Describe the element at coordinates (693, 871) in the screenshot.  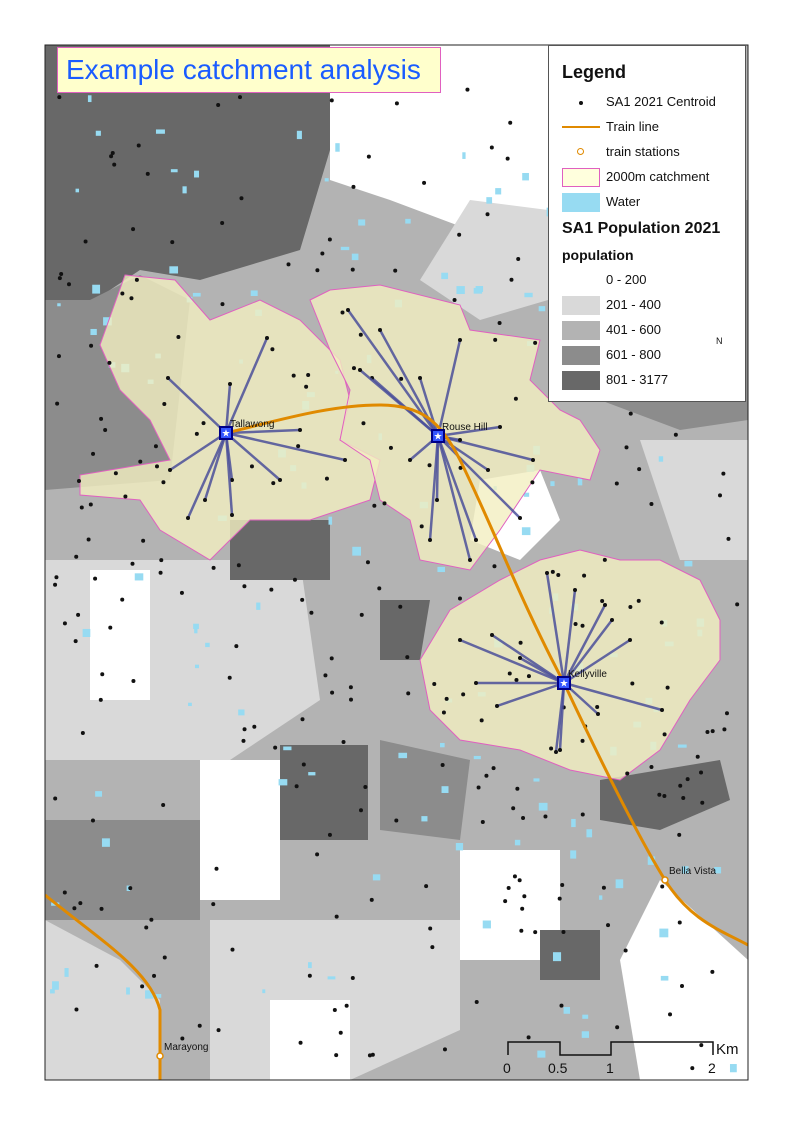
I see `station-label: Bella Vista` at that location.